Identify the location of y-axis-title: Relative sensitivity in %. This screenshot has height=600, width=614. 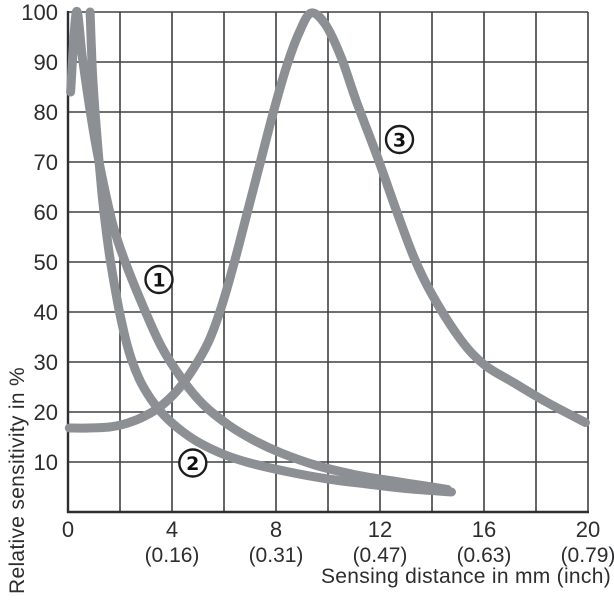
(17, 480).